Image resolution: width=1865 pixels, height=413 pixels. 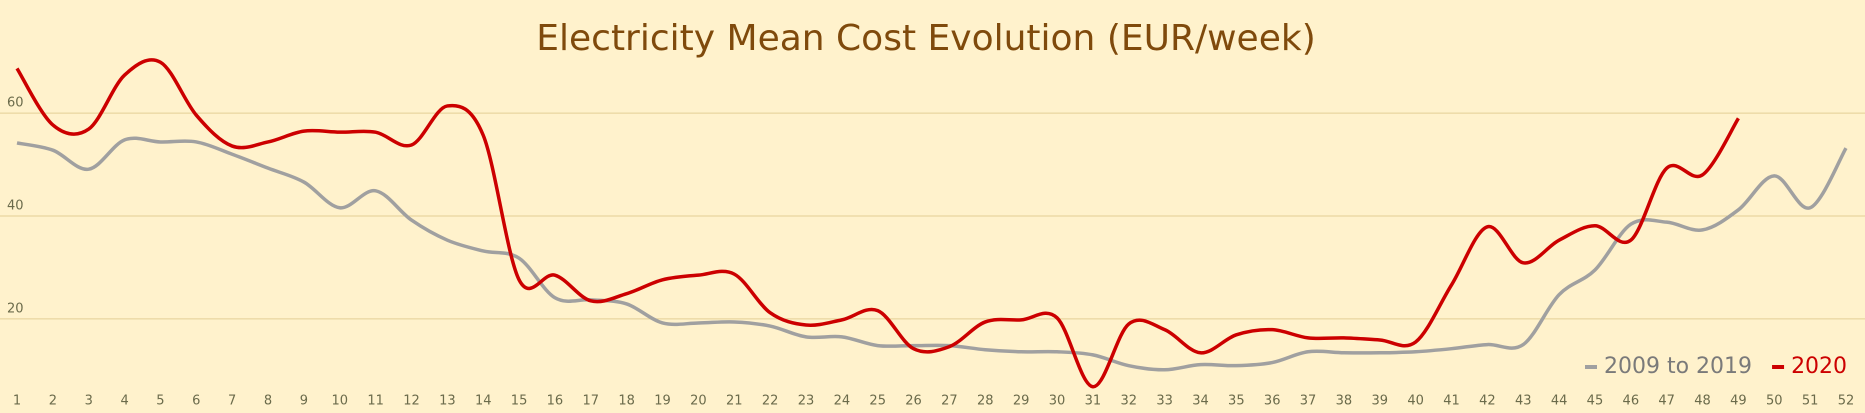 I want to click on x-tick-label: 30, so click(x=1057, y=401).